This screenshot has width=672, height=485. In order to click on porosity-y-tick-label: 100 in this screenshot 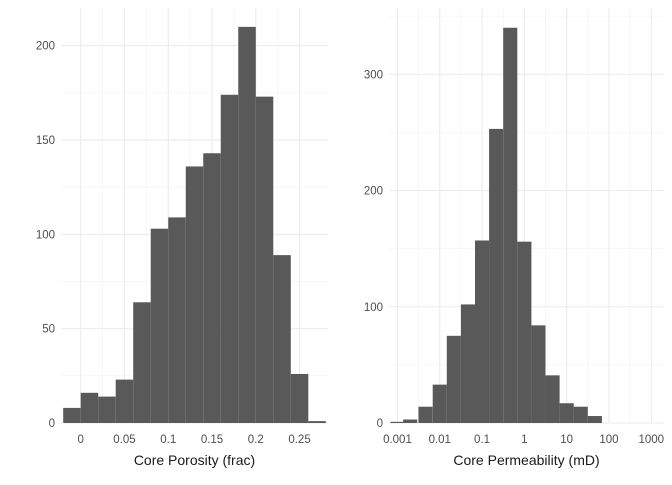, I will do `click(45, 235)`.